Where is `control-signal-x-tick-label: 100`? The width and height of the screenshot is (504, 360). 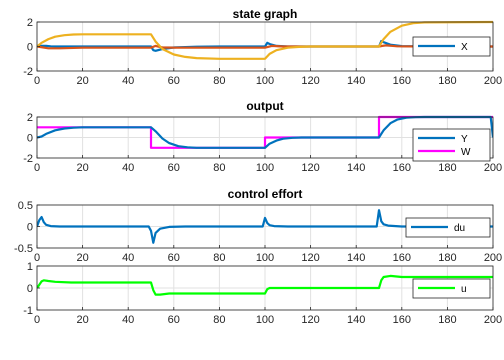 control-signal-x-tick-label: 100 is located at coordinates (265, 320).